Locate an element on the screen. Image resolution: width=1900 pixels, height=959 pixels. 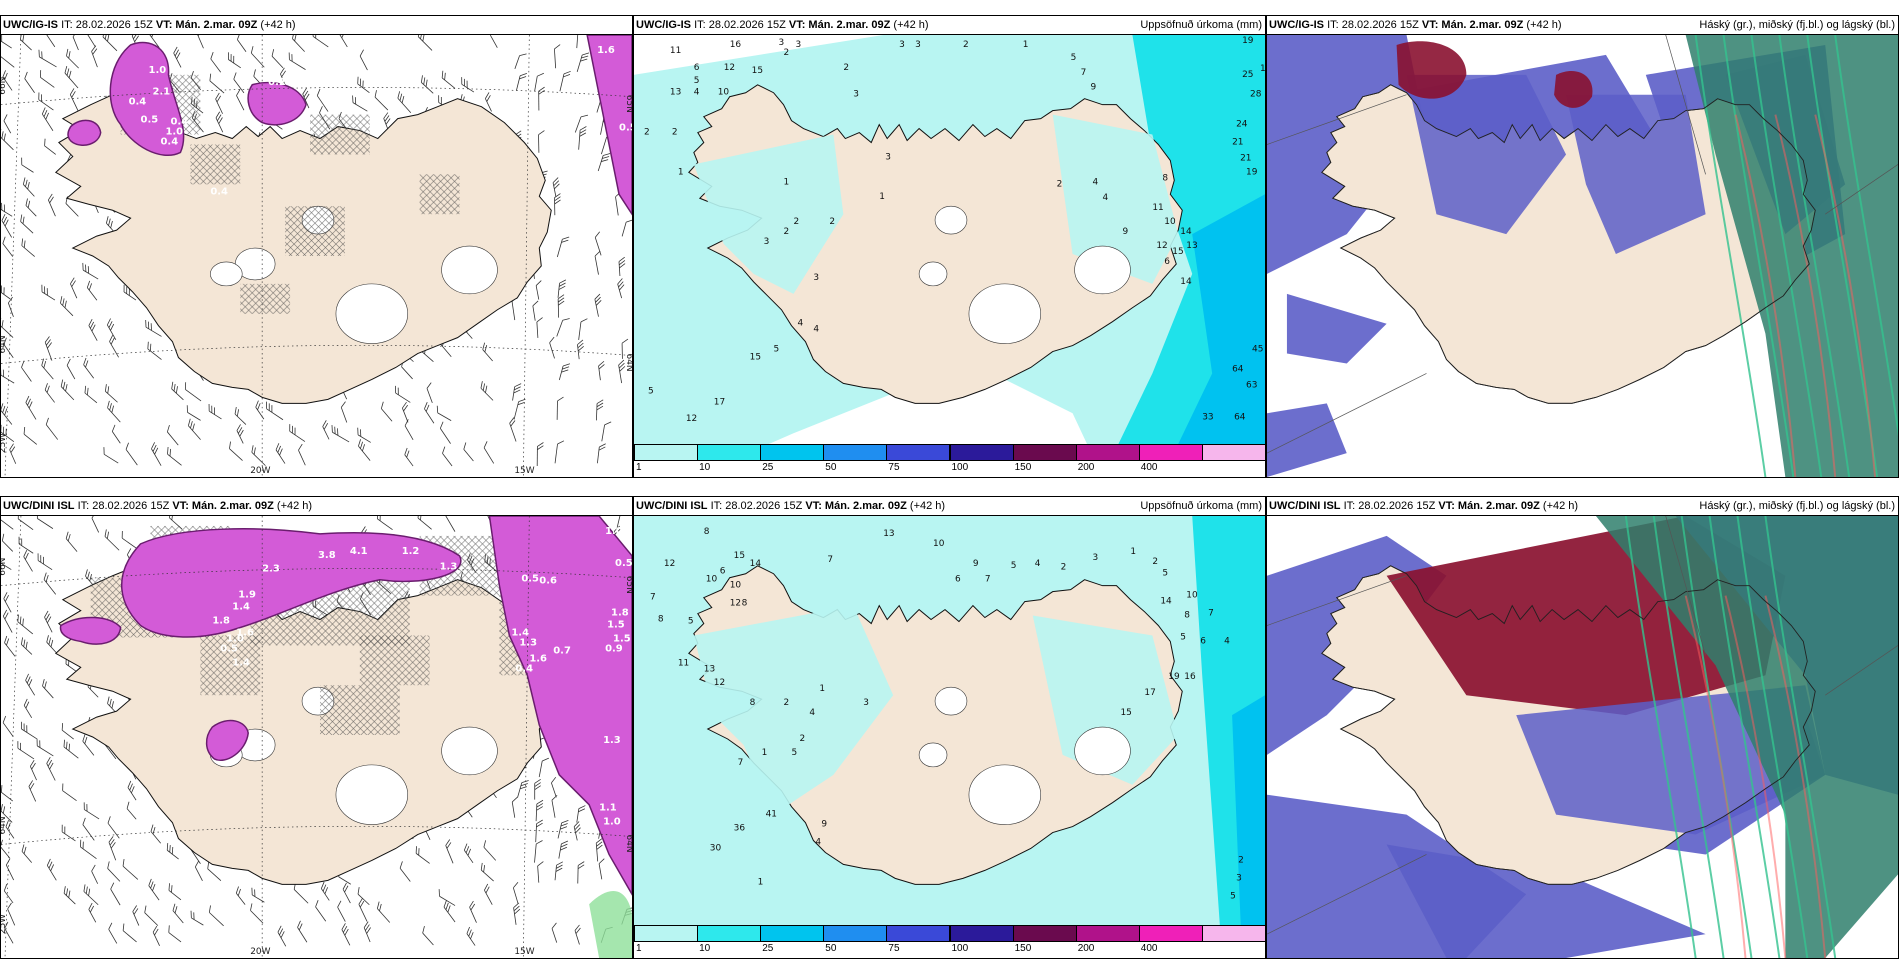
colorbar-tick: 400 is located at coordinates (1149, 949).